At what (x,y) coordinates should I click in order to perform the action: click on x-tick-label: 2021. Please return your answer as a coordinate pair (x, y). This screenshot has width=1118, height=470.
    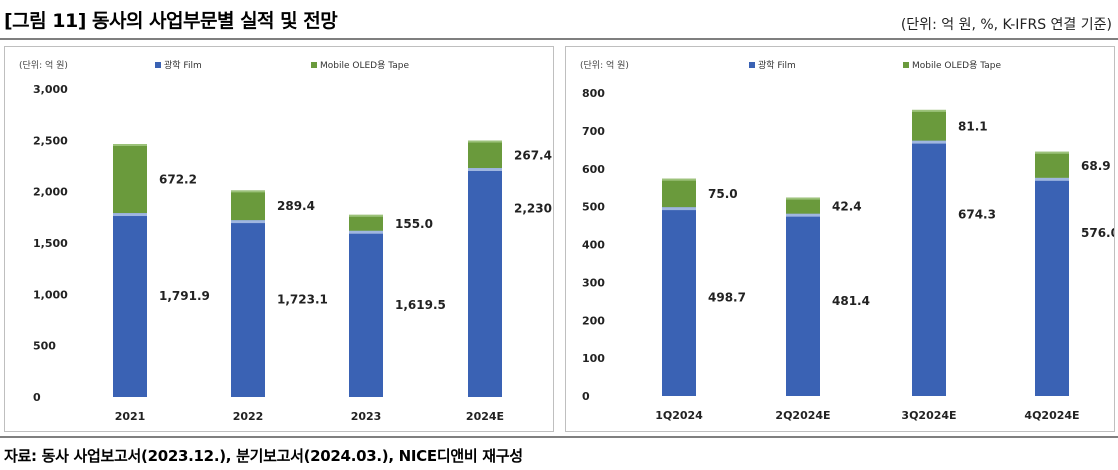
    Looking at the image, I should click on (130, 416).